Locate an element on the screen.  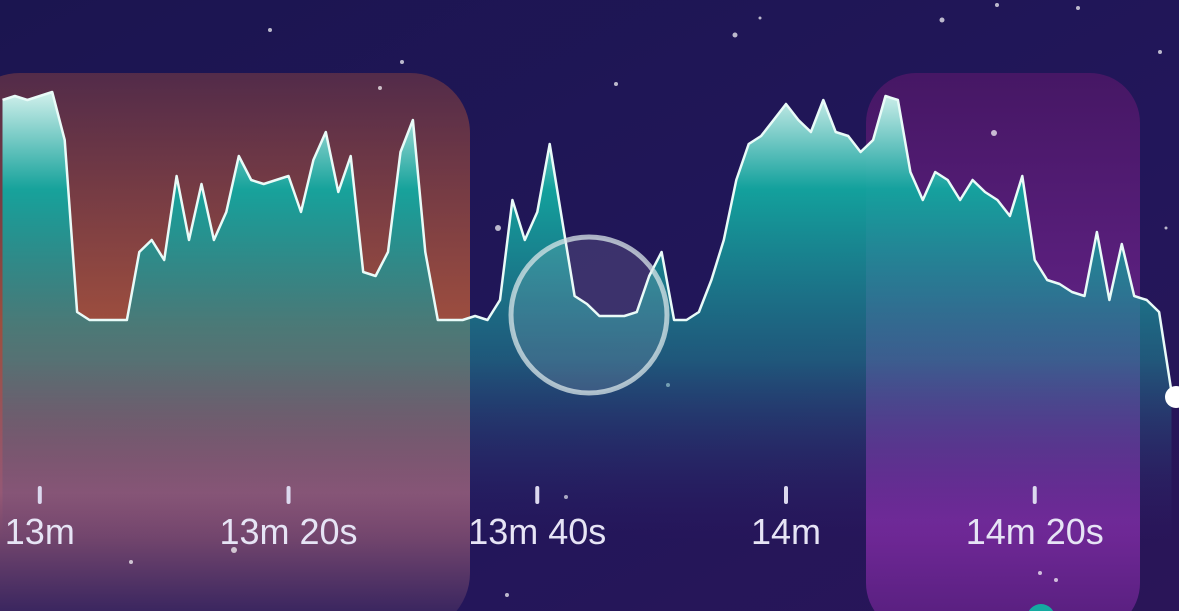
tick-label: 13m 20s is located at coordinates (288, 531).